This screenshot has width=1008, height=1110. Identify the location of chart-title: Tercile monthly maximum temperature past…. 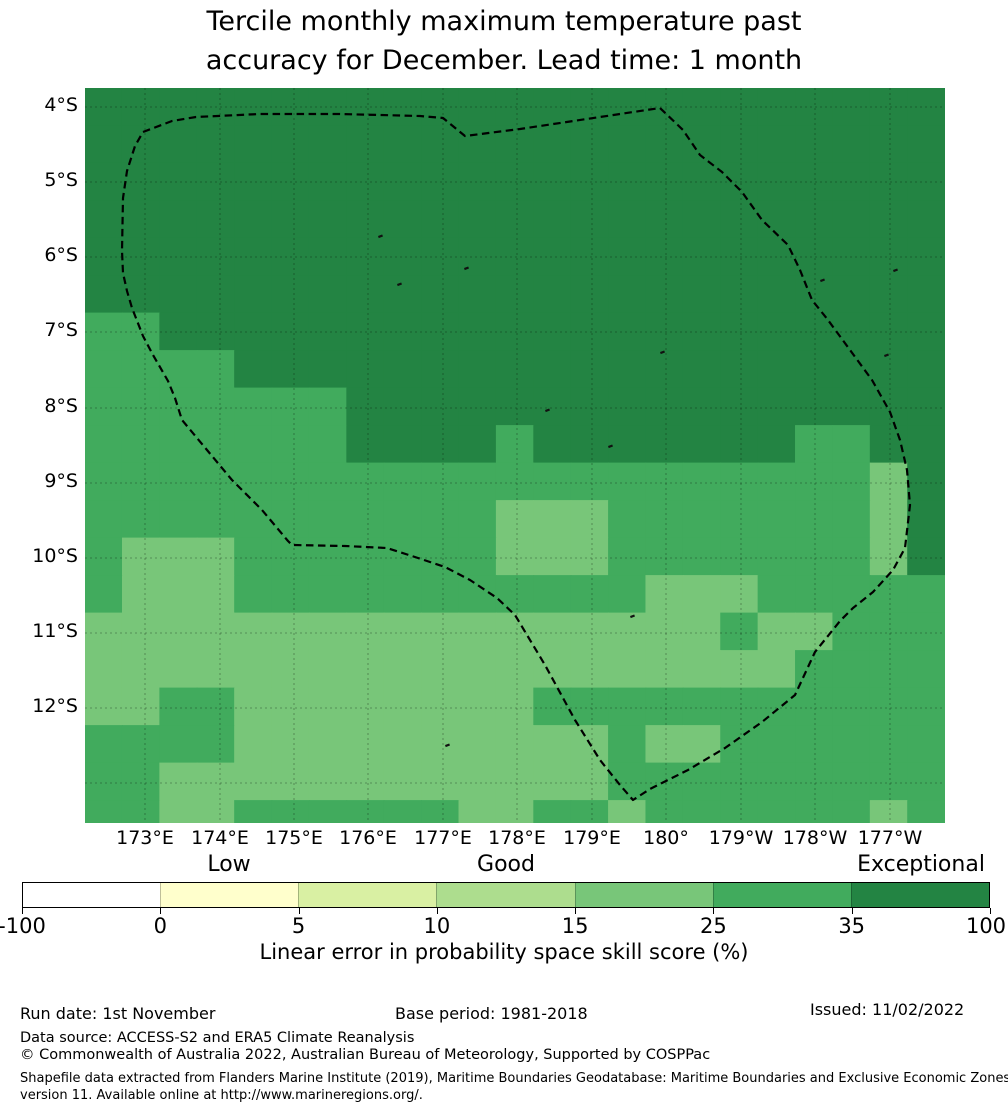
(504, 41).